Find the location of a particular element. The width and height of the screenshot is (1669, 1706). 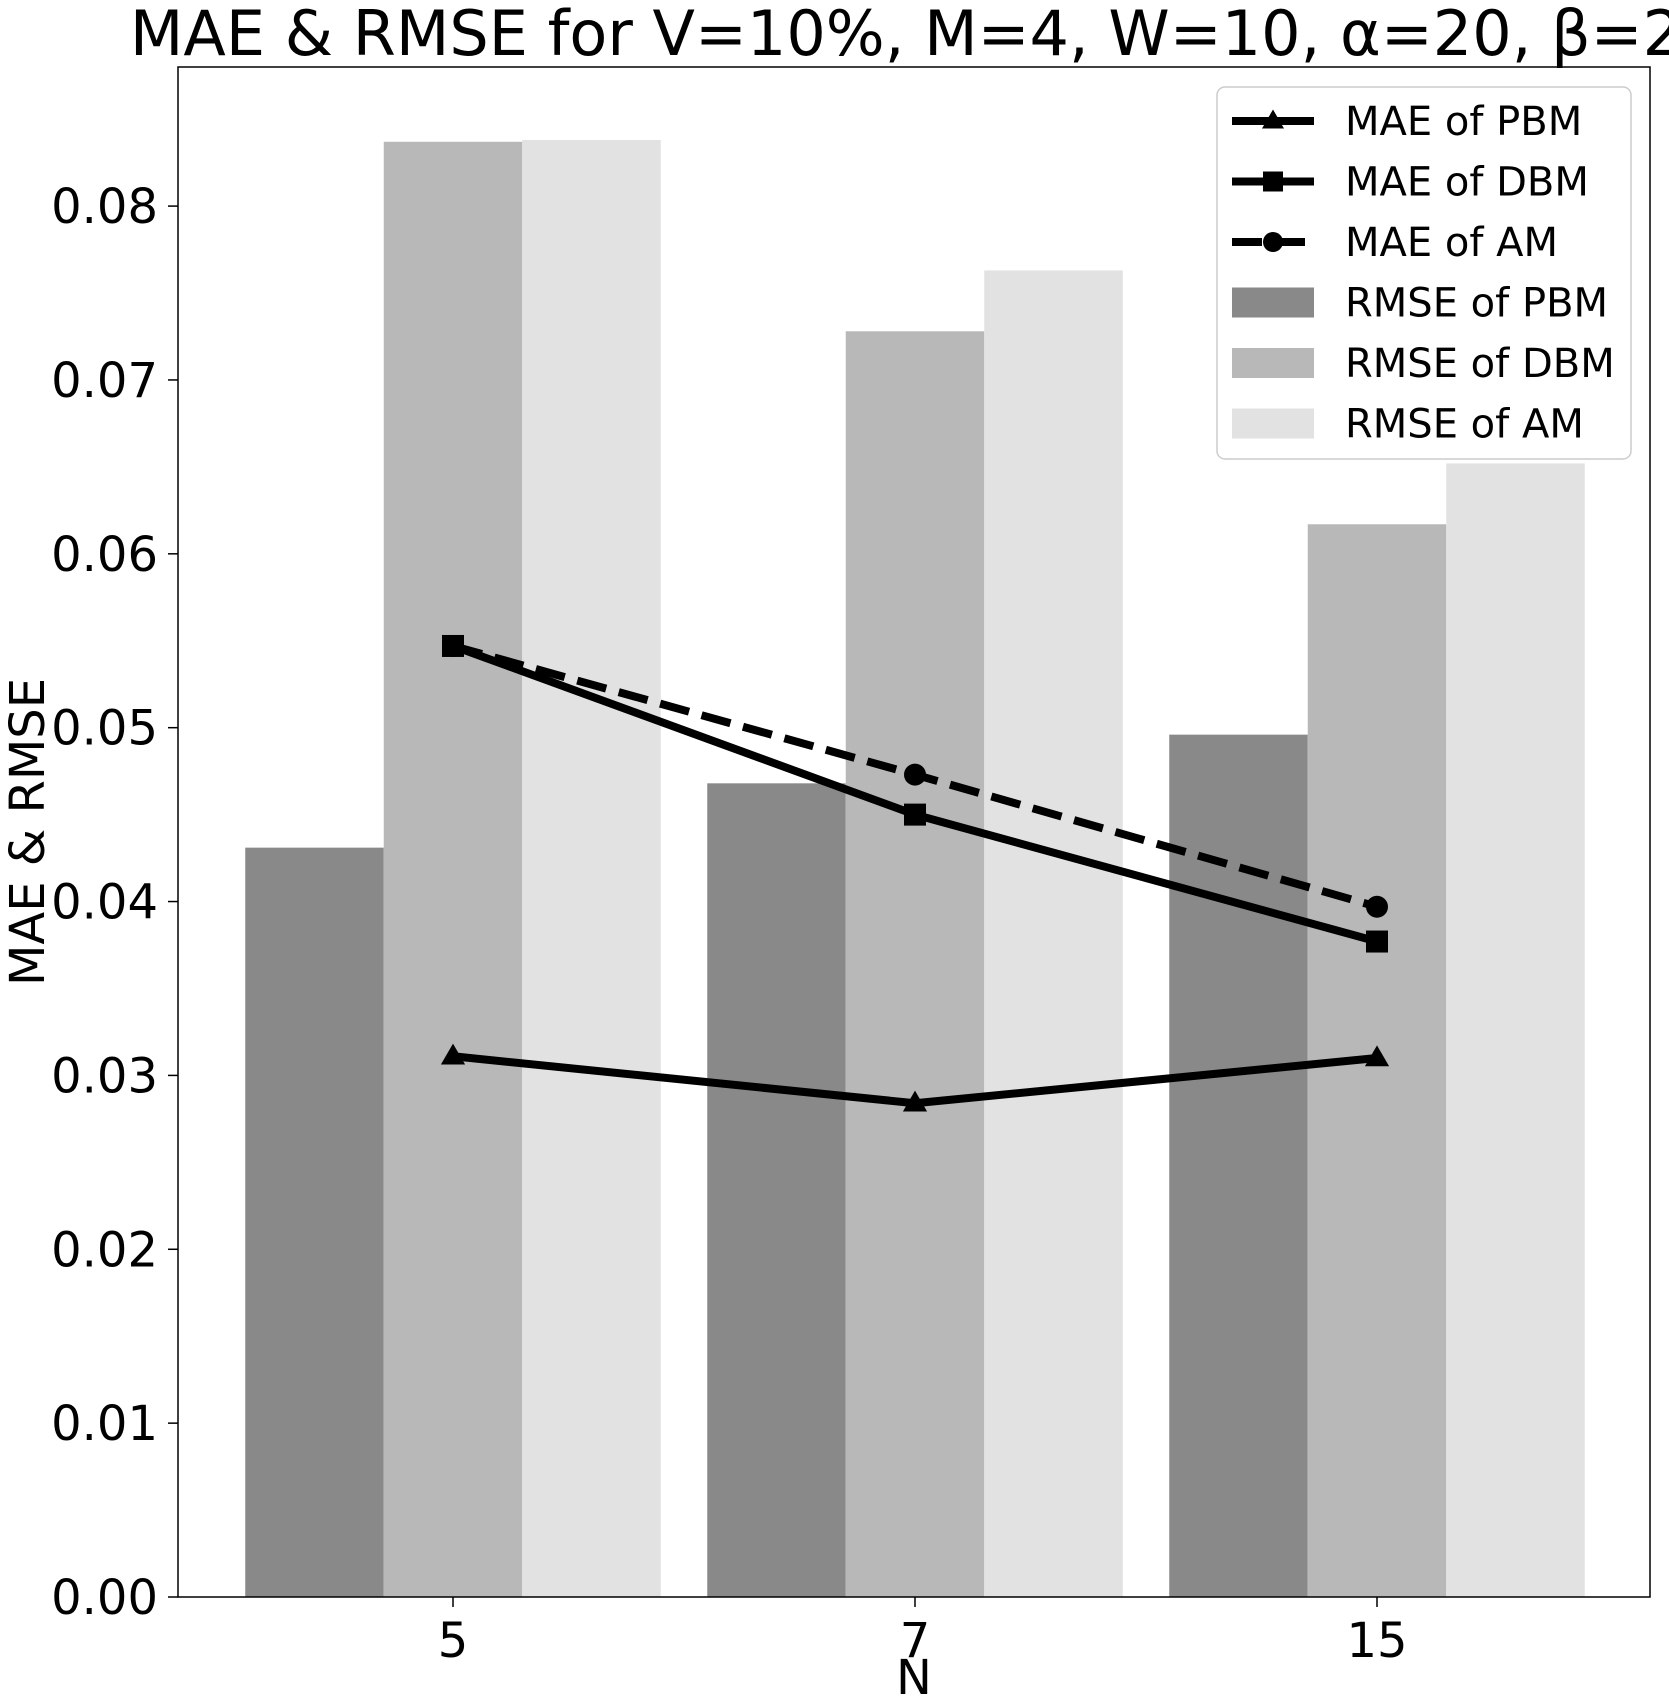

legend-label: MAE of DBM is located at coordinates (1467, 183).